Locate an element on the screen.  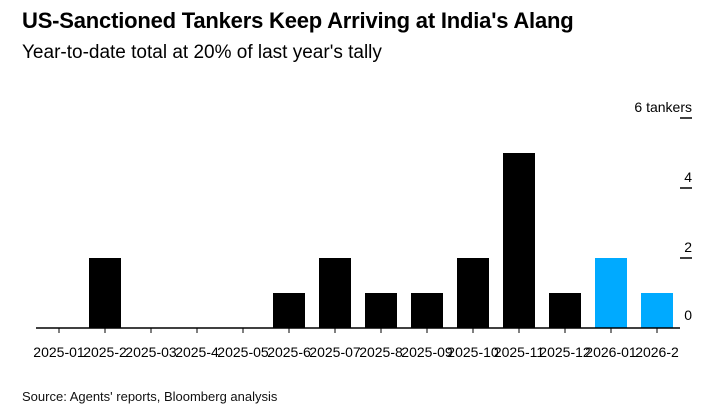
x-label-2025-6: 2025-6 is located at coordinates (289, 352).